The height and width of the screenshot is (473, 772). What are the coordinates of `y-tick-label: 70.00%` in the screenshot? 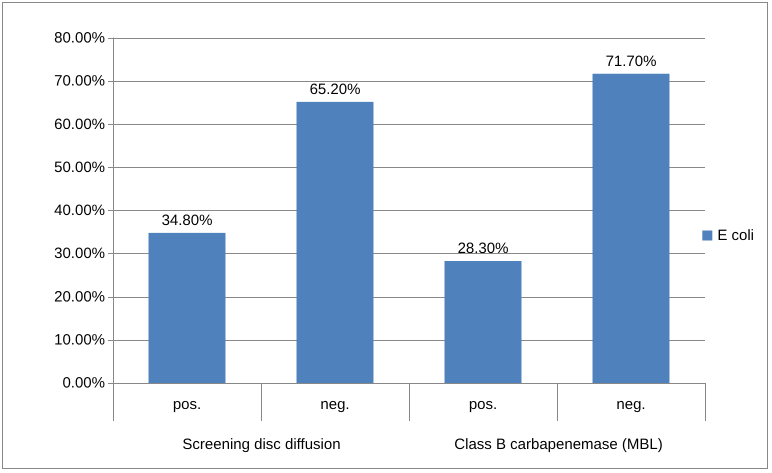 It's located at (79, 81).